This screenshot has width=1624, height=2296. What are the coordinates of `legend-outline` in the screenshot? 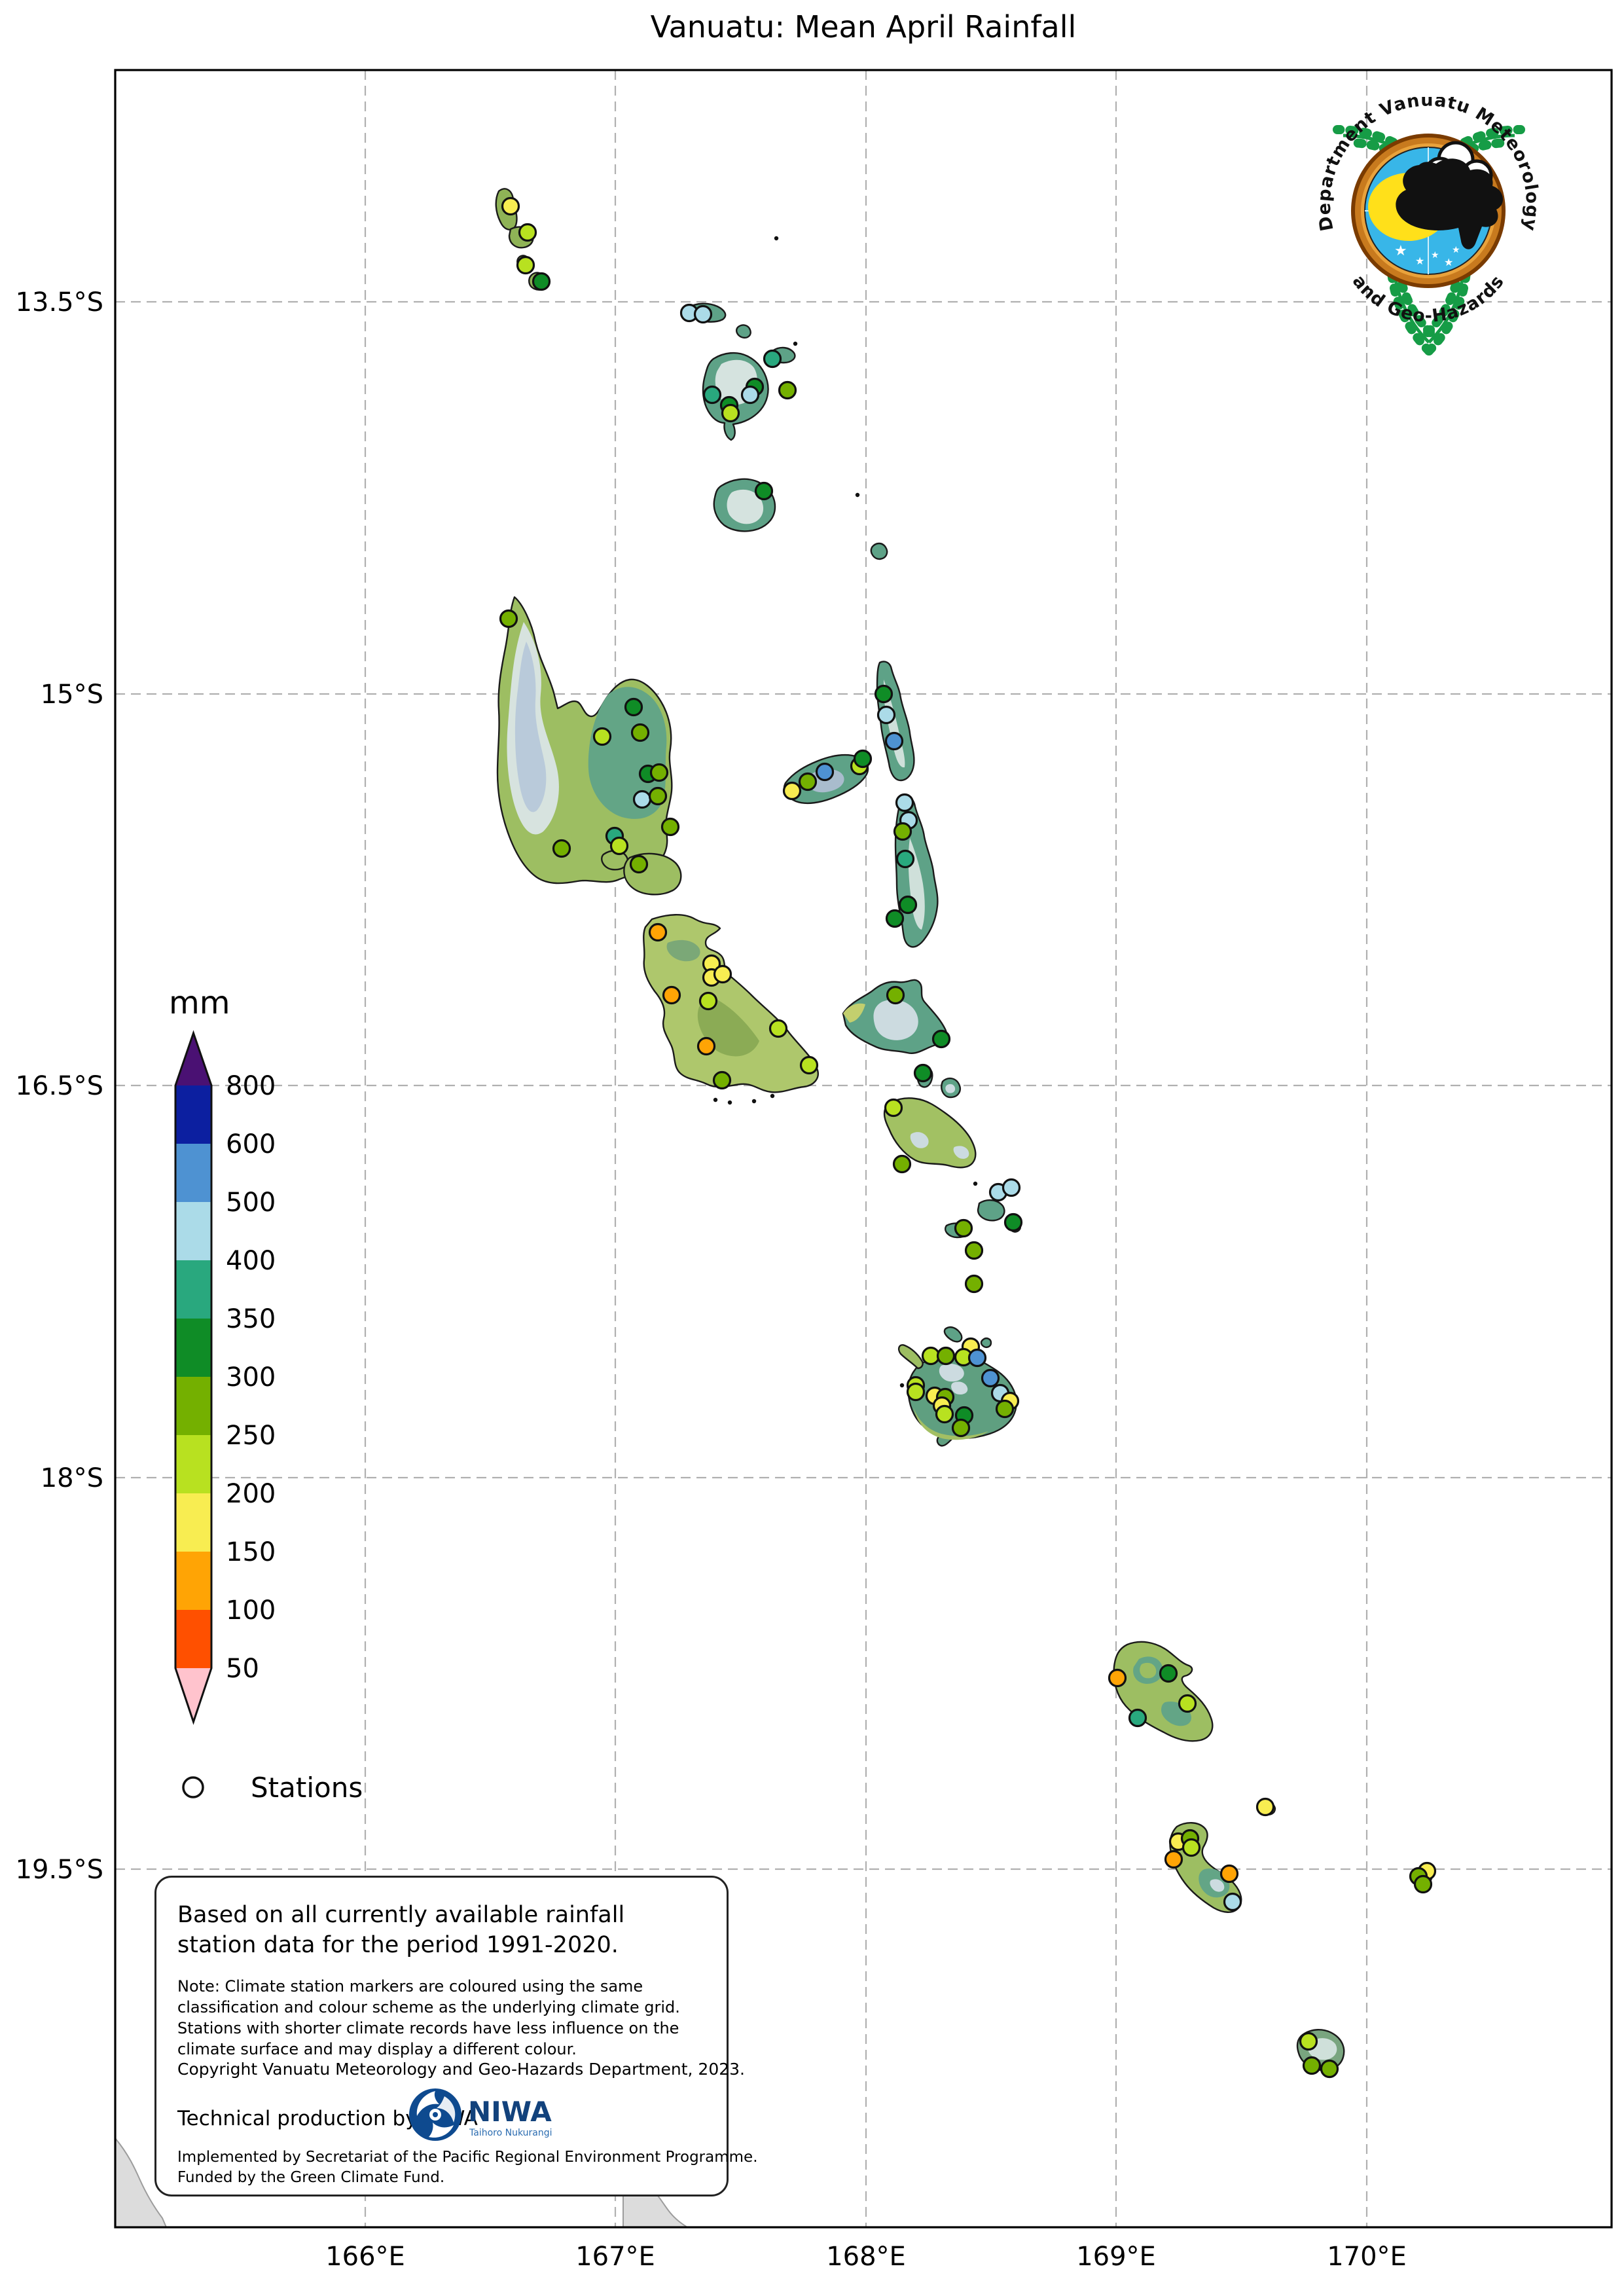 It's located at (193, 1377).